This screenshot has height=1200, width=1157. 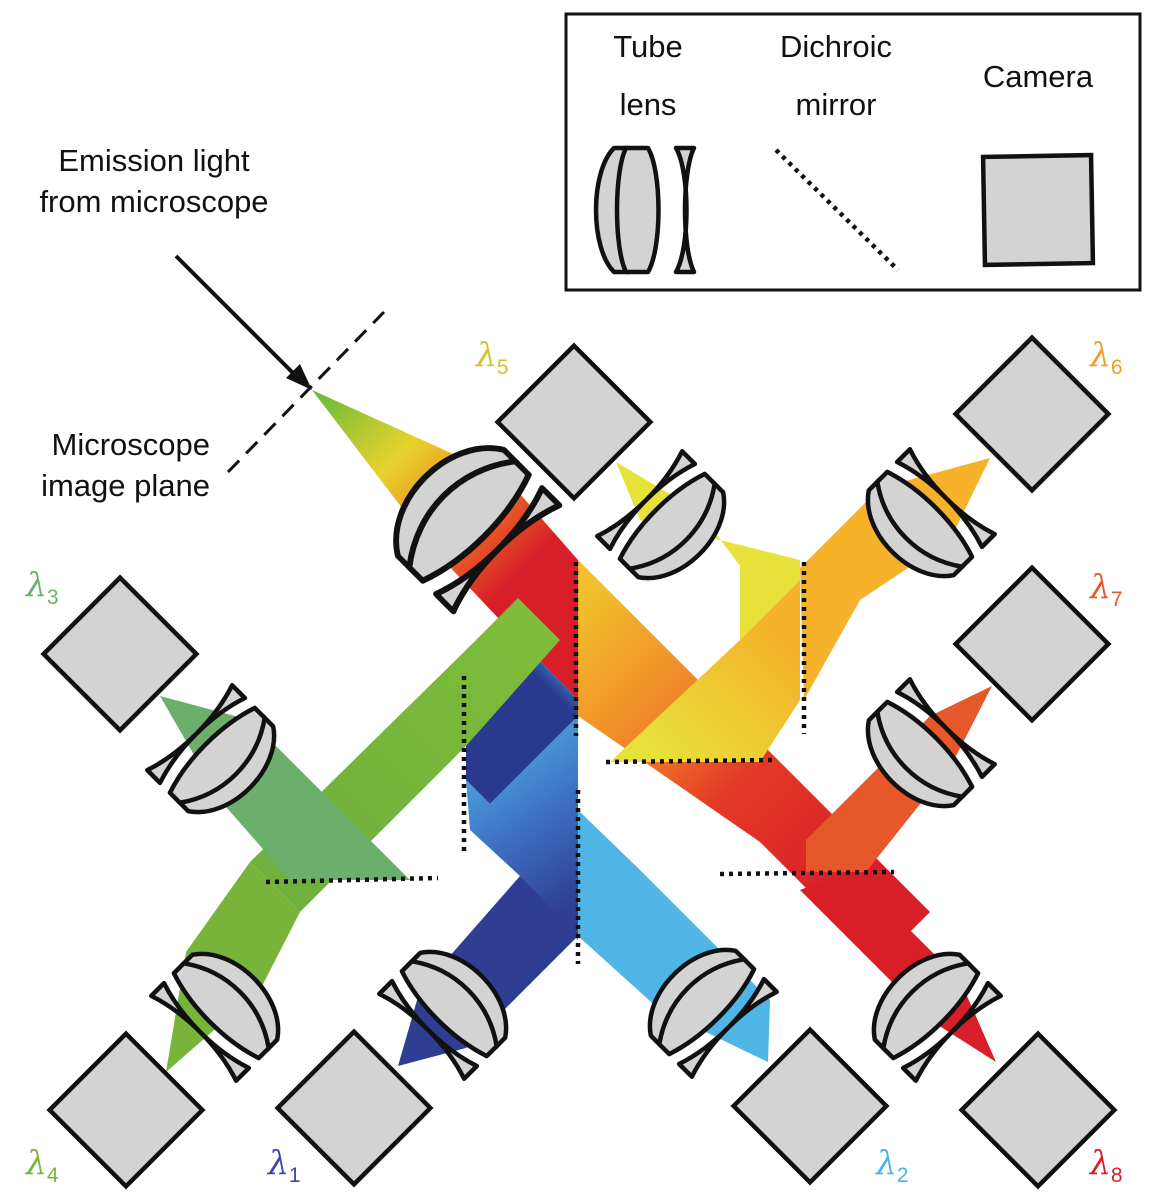 What do you see at coordinates (243, 322) in the screenshot?
I see `emission-arrow` at bounding box center [243, 322].